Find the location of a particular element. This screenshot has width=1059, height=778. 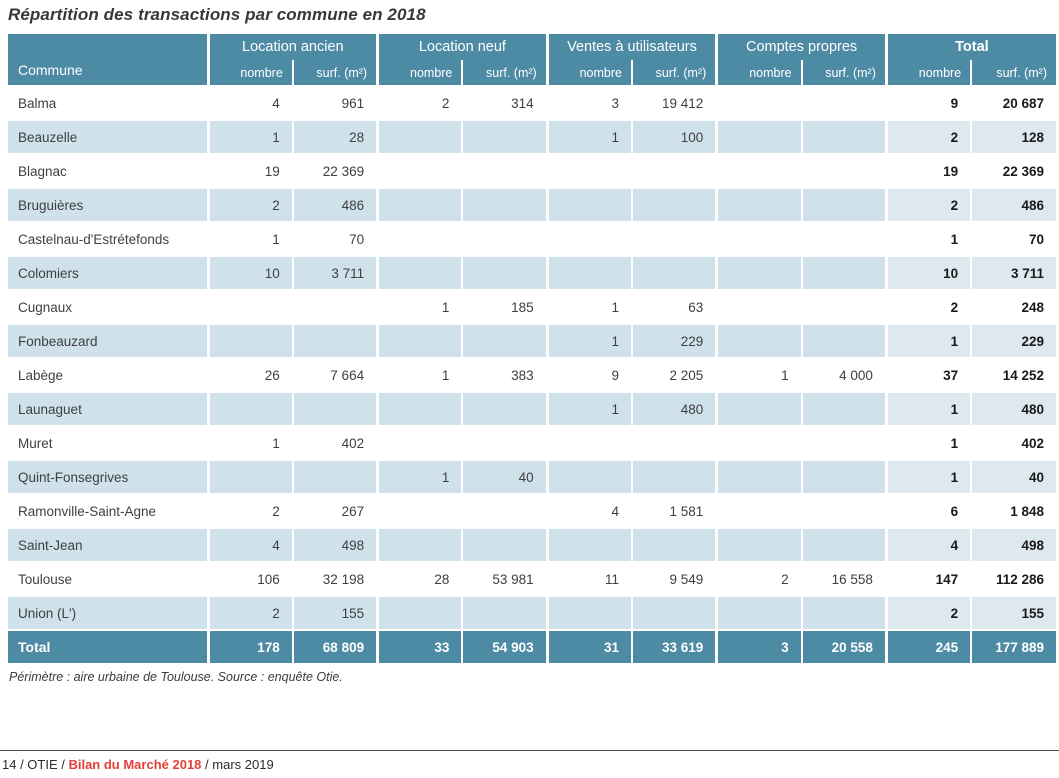

total-row-value-cell: 68 809 is located at coordinates (334, 646).